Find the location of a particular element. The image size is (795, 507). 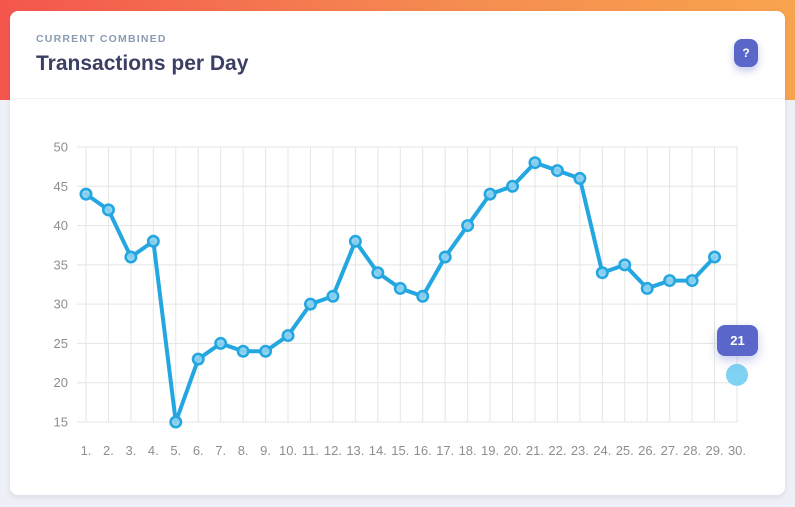

card-subtitle: CURRENT COMBINED is located at coordinates (101, 39).